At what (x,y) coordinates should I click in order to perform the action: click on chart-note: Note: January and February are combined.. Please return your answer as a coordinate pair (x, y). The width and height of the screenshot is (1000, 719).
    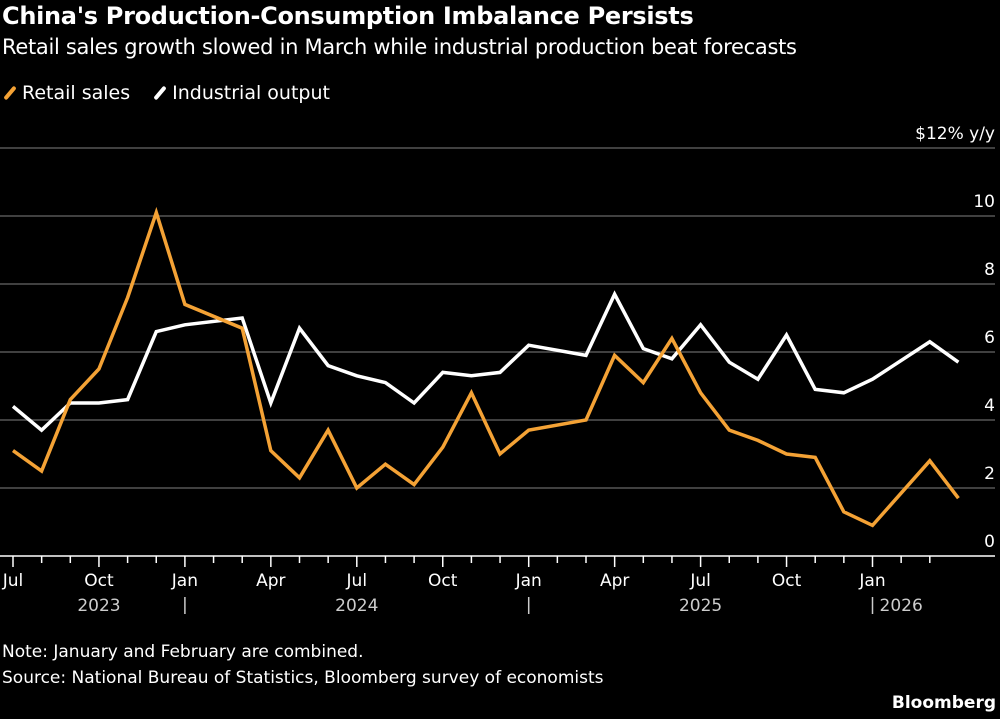
    Looking at the image, I should click on (183, 652).